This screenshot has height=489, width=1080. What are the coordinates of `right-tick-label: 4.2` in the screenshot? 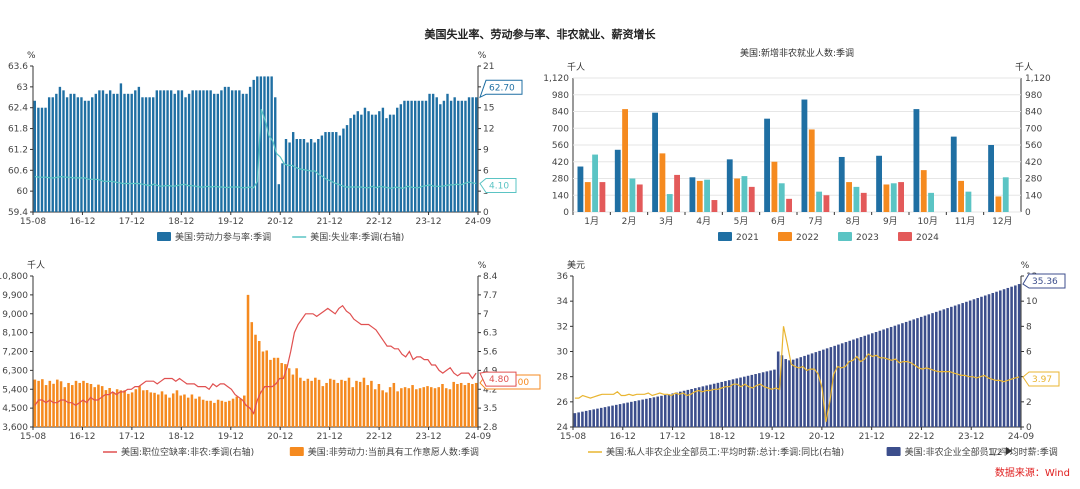 It's located at (490, 390).